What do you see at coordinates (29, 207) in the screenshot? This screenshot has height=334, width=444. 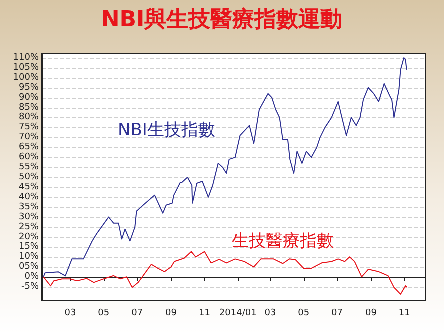 I see `y-tick-label: 35%` at bounding box center [29, 207].